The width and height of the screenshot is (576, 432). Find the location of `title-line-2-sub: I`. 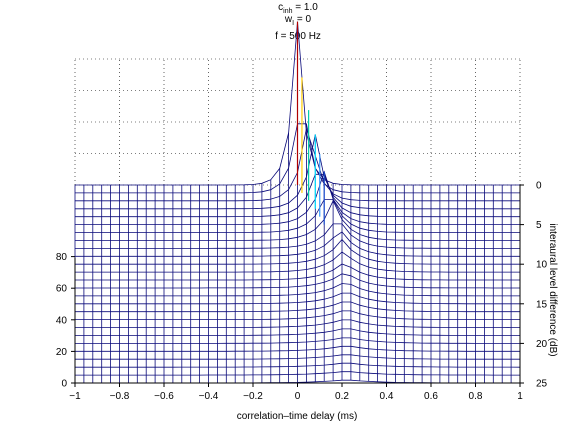

title-line-2-sub: I is located at coordinates (293, 23).